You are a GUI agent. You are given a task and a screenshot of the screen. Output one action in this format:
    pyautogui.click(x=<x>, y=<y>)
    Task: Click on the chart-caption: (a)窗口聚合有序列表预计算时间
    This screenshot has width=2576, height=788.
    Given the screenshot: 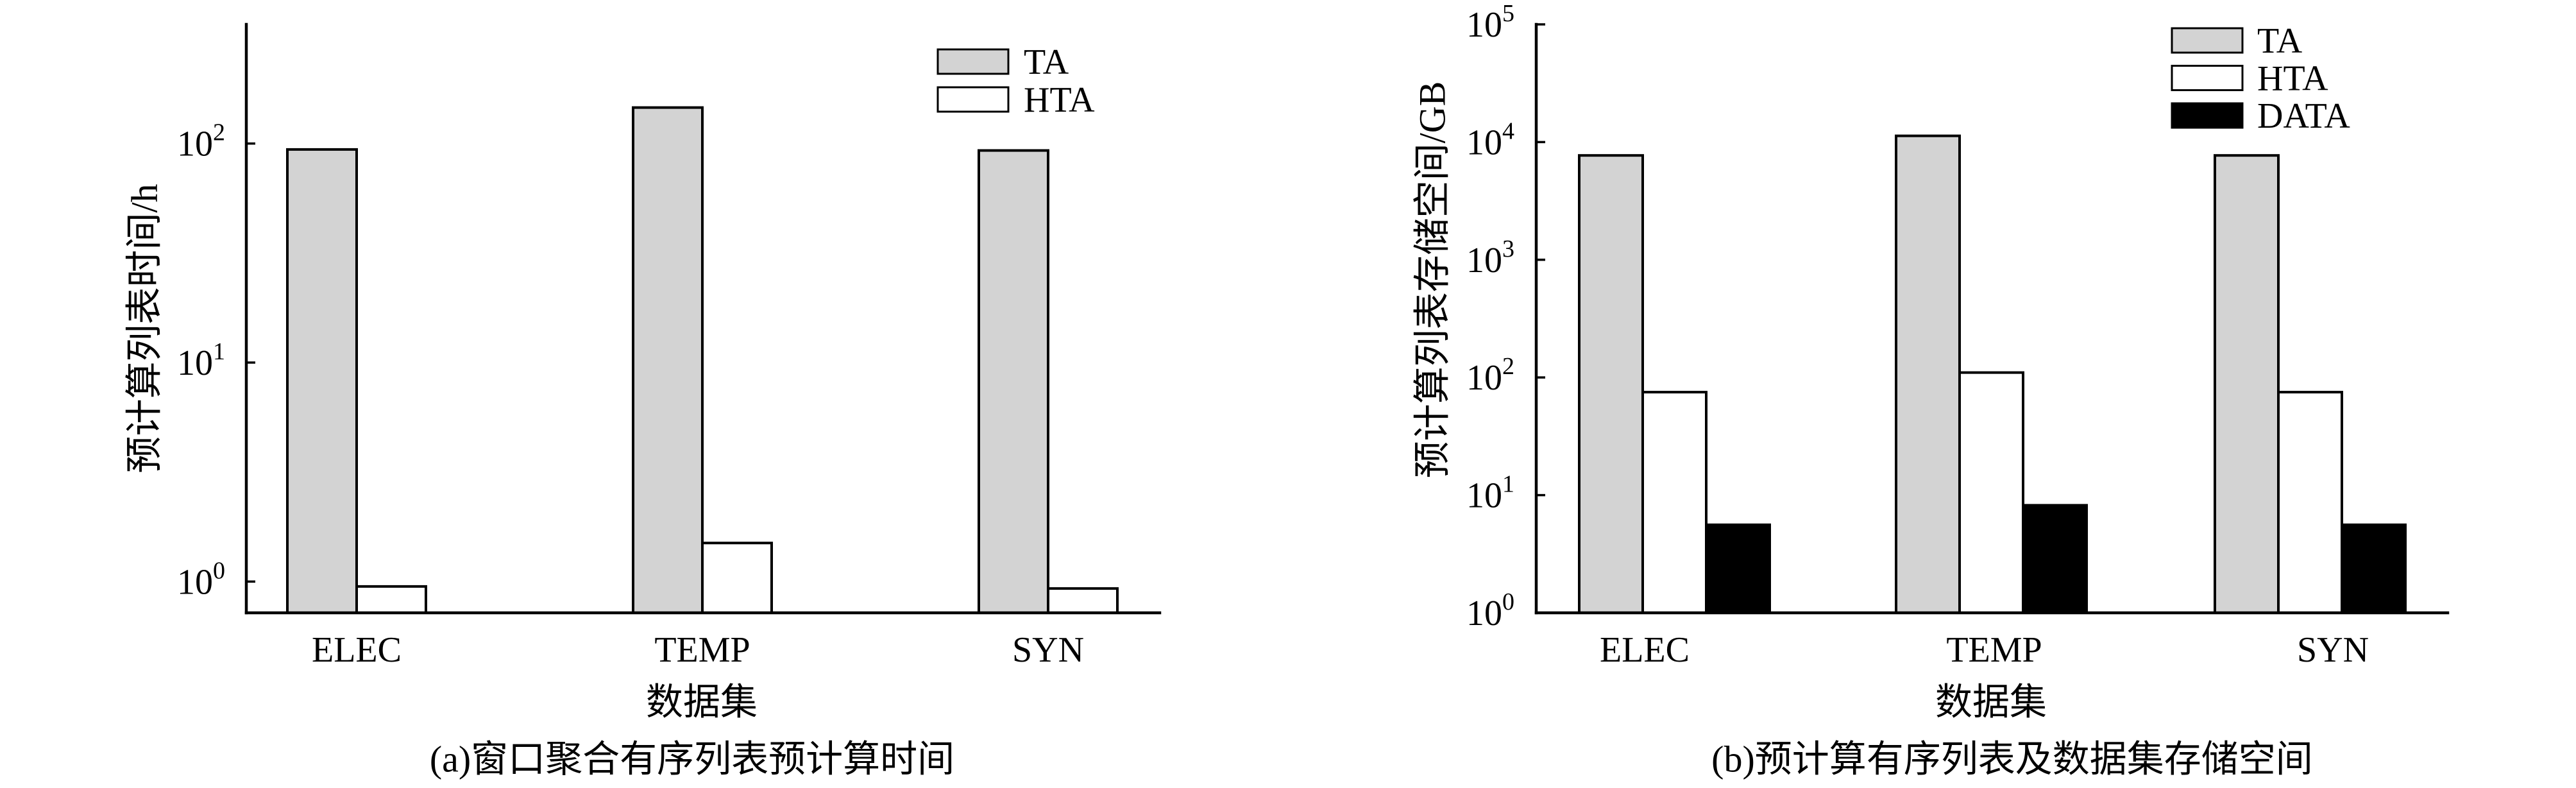 What is the action you would take?
    pyautogui.click(x=692, y=759)
    